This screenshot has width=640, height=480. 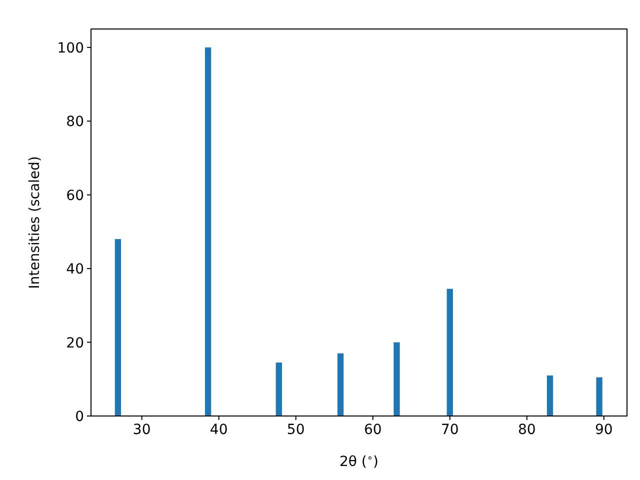 I want to click on x-tick-label: 30, so click(x=141, y=430).